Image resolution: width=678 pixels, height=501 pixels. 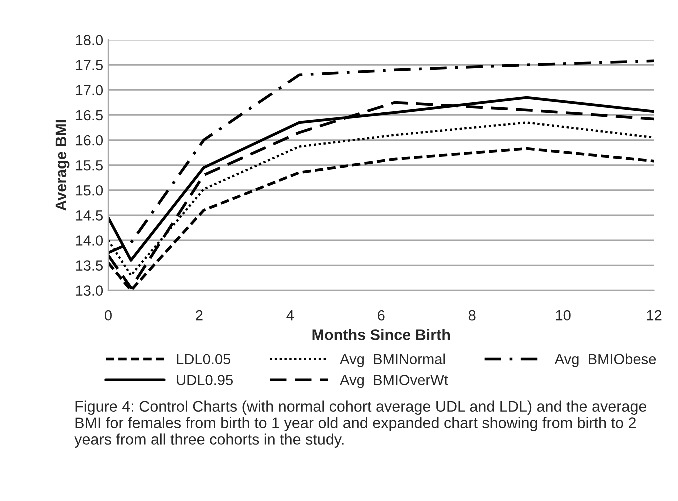 I want to click on legend-label: UDL0.95, so click(x=205, y=380).